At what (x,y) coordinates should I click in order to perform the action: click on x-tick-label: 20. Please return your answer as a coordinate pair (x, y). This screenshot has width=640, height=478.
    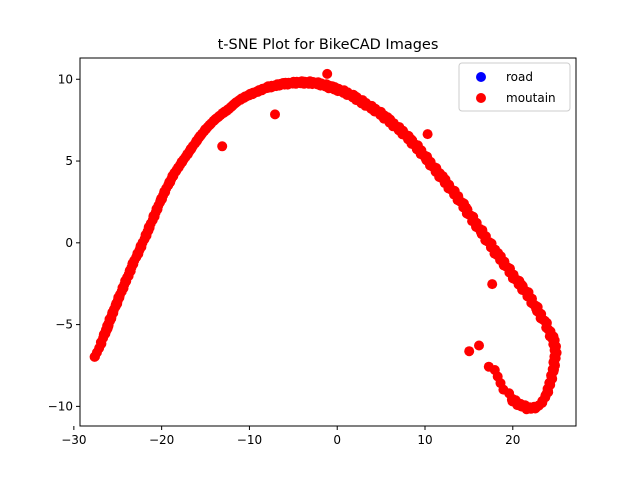
    Looking at the image, I should click on (512, 440).